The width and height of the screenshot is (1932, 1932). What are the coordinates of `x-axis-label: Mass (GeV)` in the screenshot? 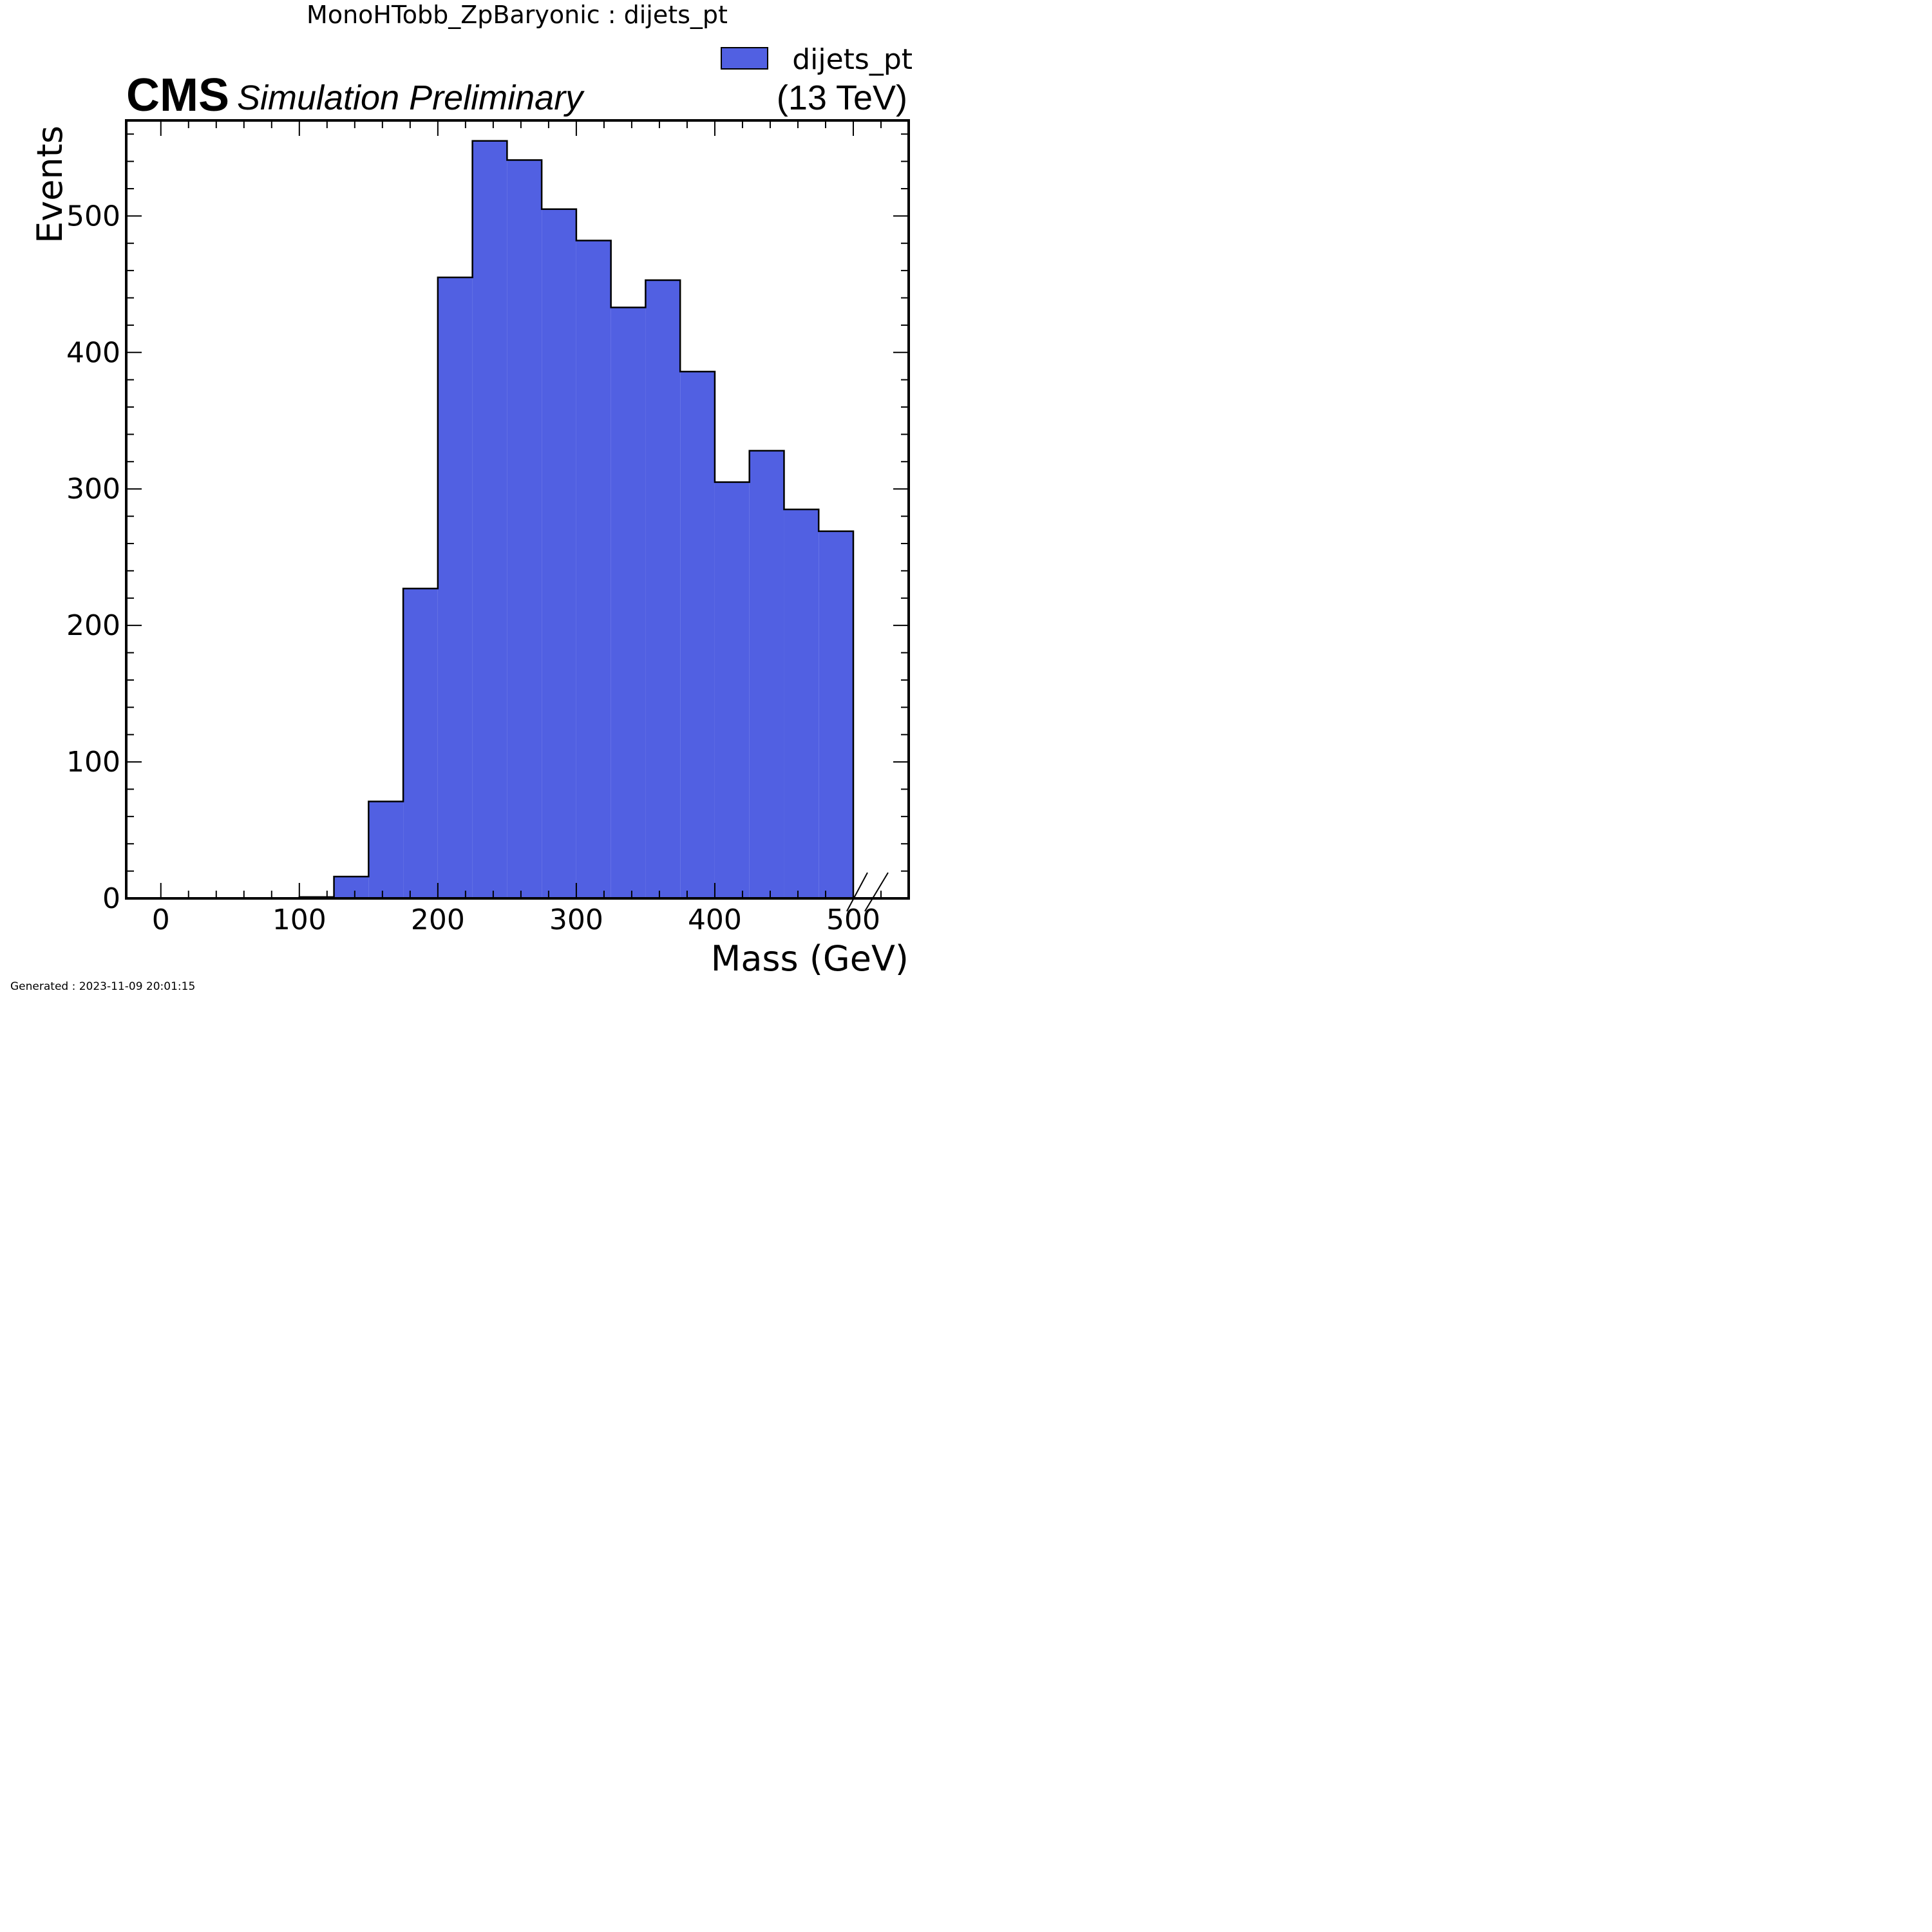 It's located at (810, 958).